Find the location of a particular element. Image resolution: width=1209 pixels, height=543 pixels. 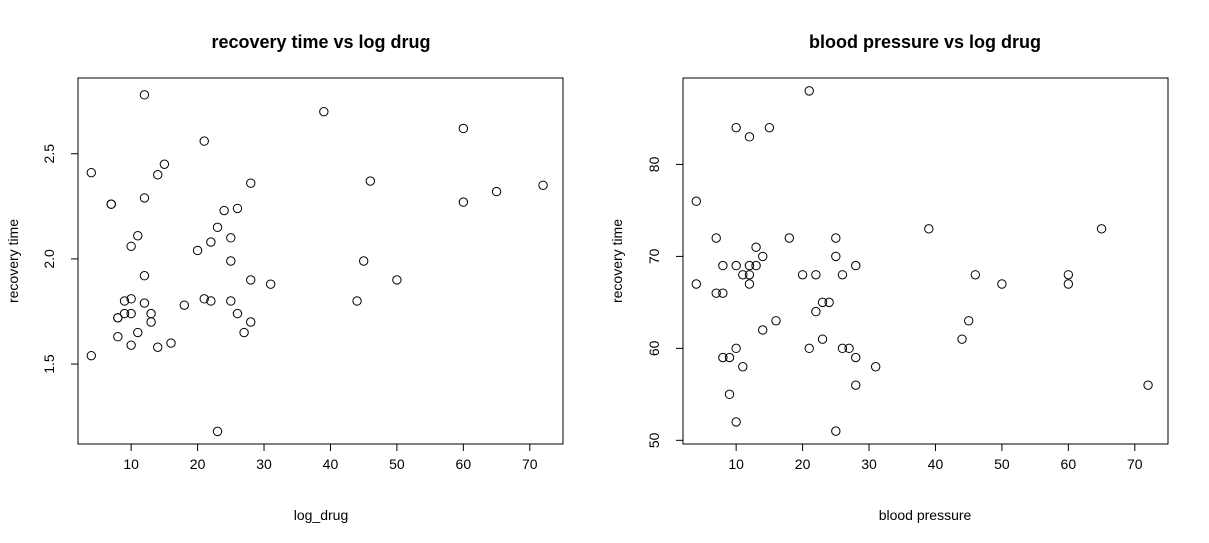

y-axis-label: recovery time is located at coordinates (13, 261).